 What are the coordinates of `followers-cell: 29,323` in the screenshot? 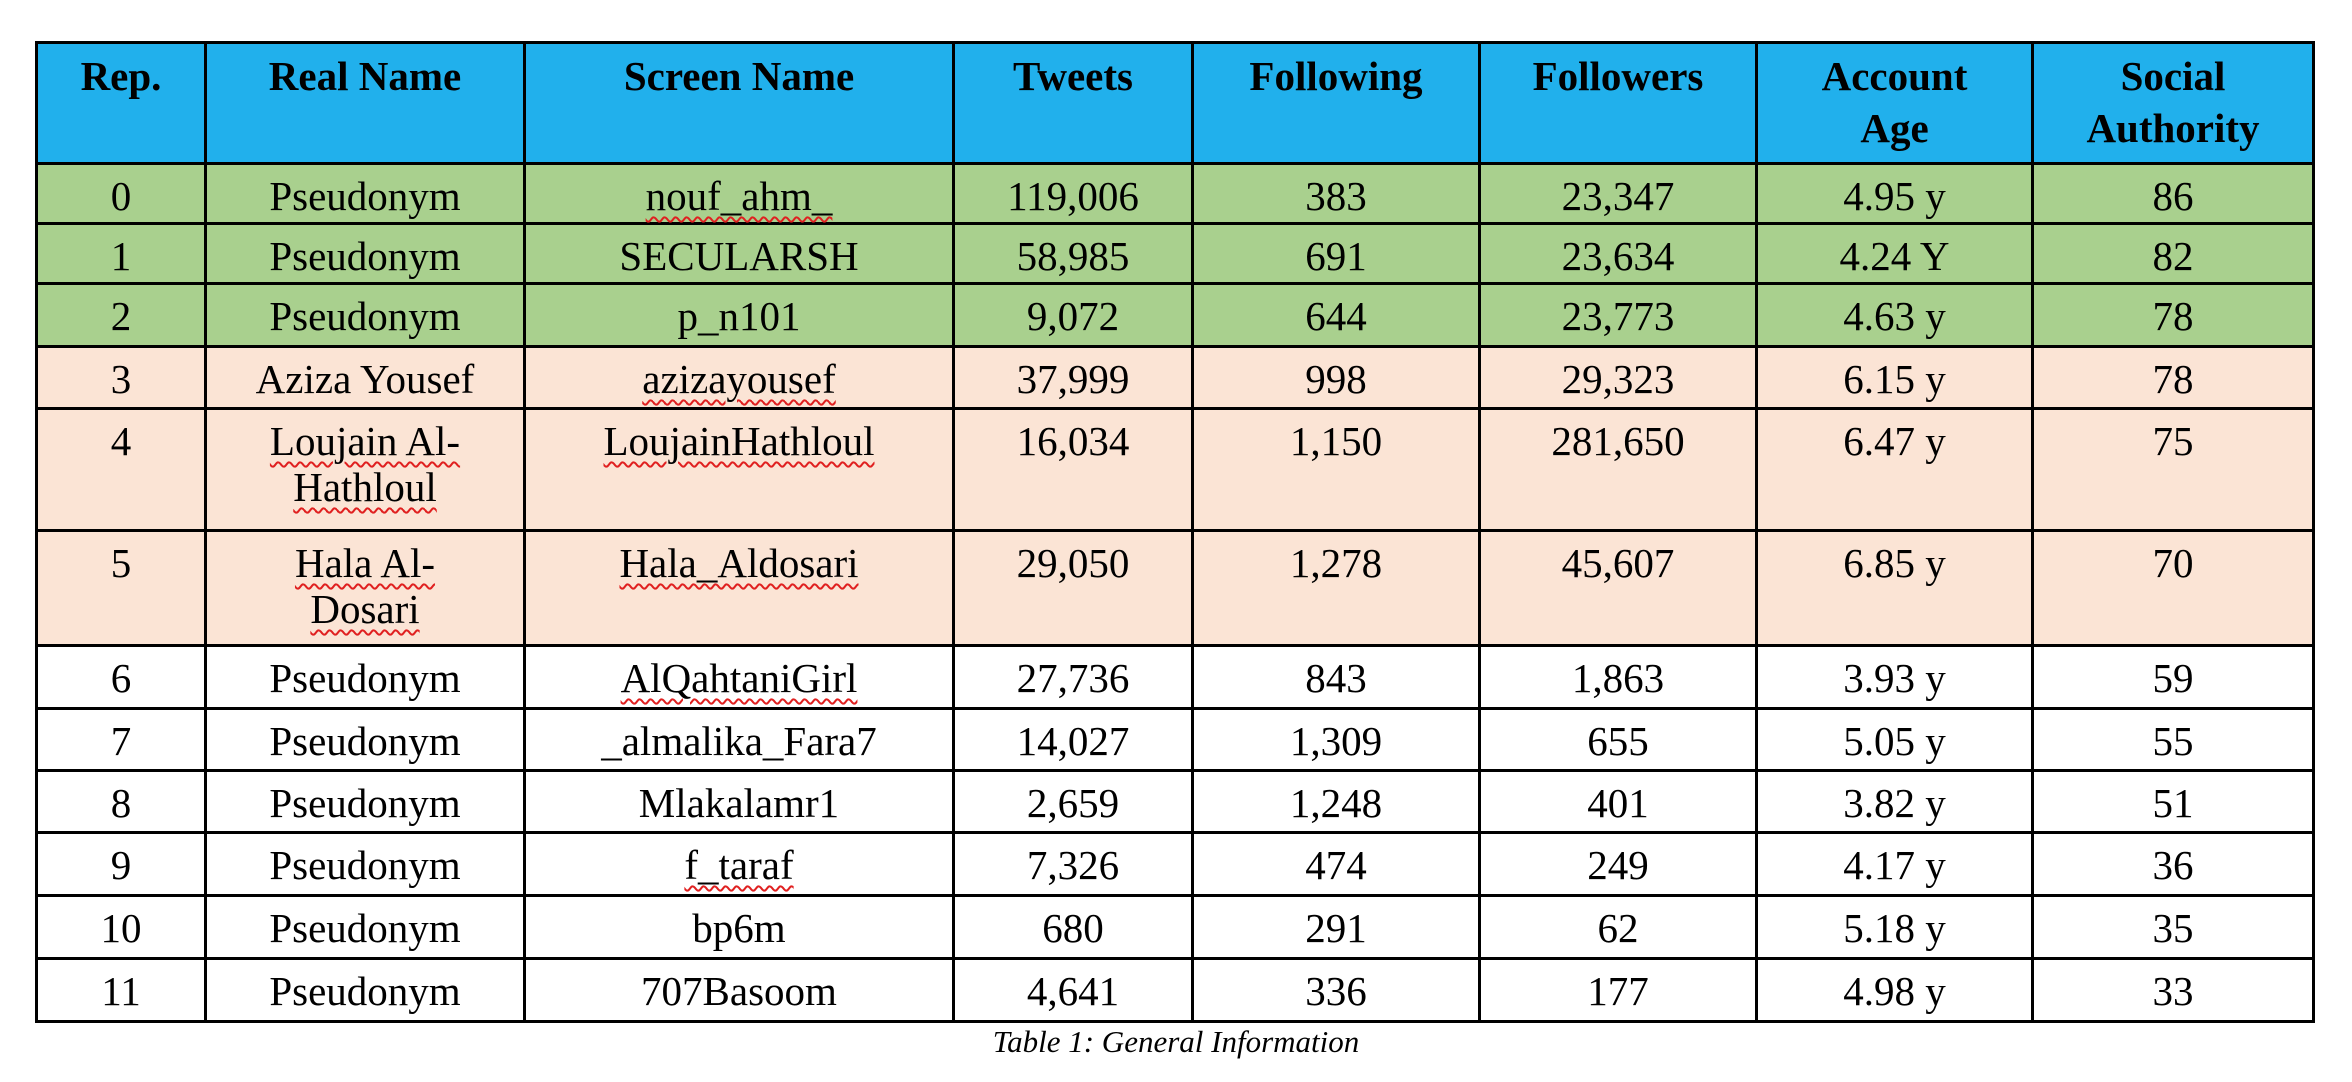 It's located at (1618, 377).